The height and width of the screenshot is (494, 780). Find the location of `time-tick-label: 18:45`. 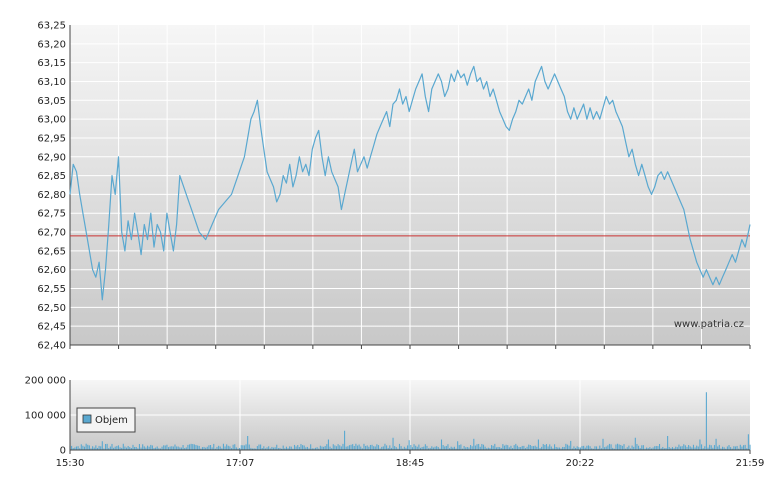

time-tick-label: 18:45 is located at coordinates (410, 463).